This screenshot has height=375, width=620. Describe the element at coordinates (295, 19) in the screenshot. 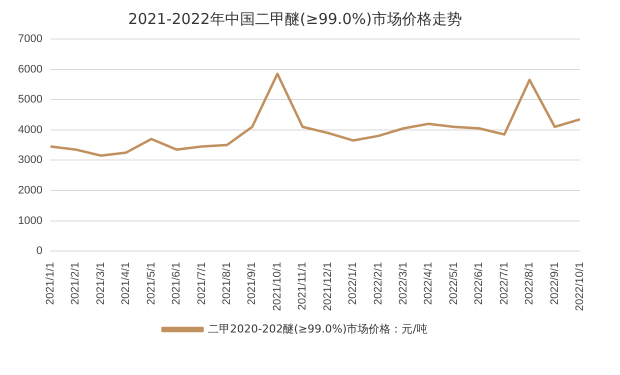

I see `chart-title: 2021-2022年中国二甲醚(≥99.0%)市场价格走势` at that location.